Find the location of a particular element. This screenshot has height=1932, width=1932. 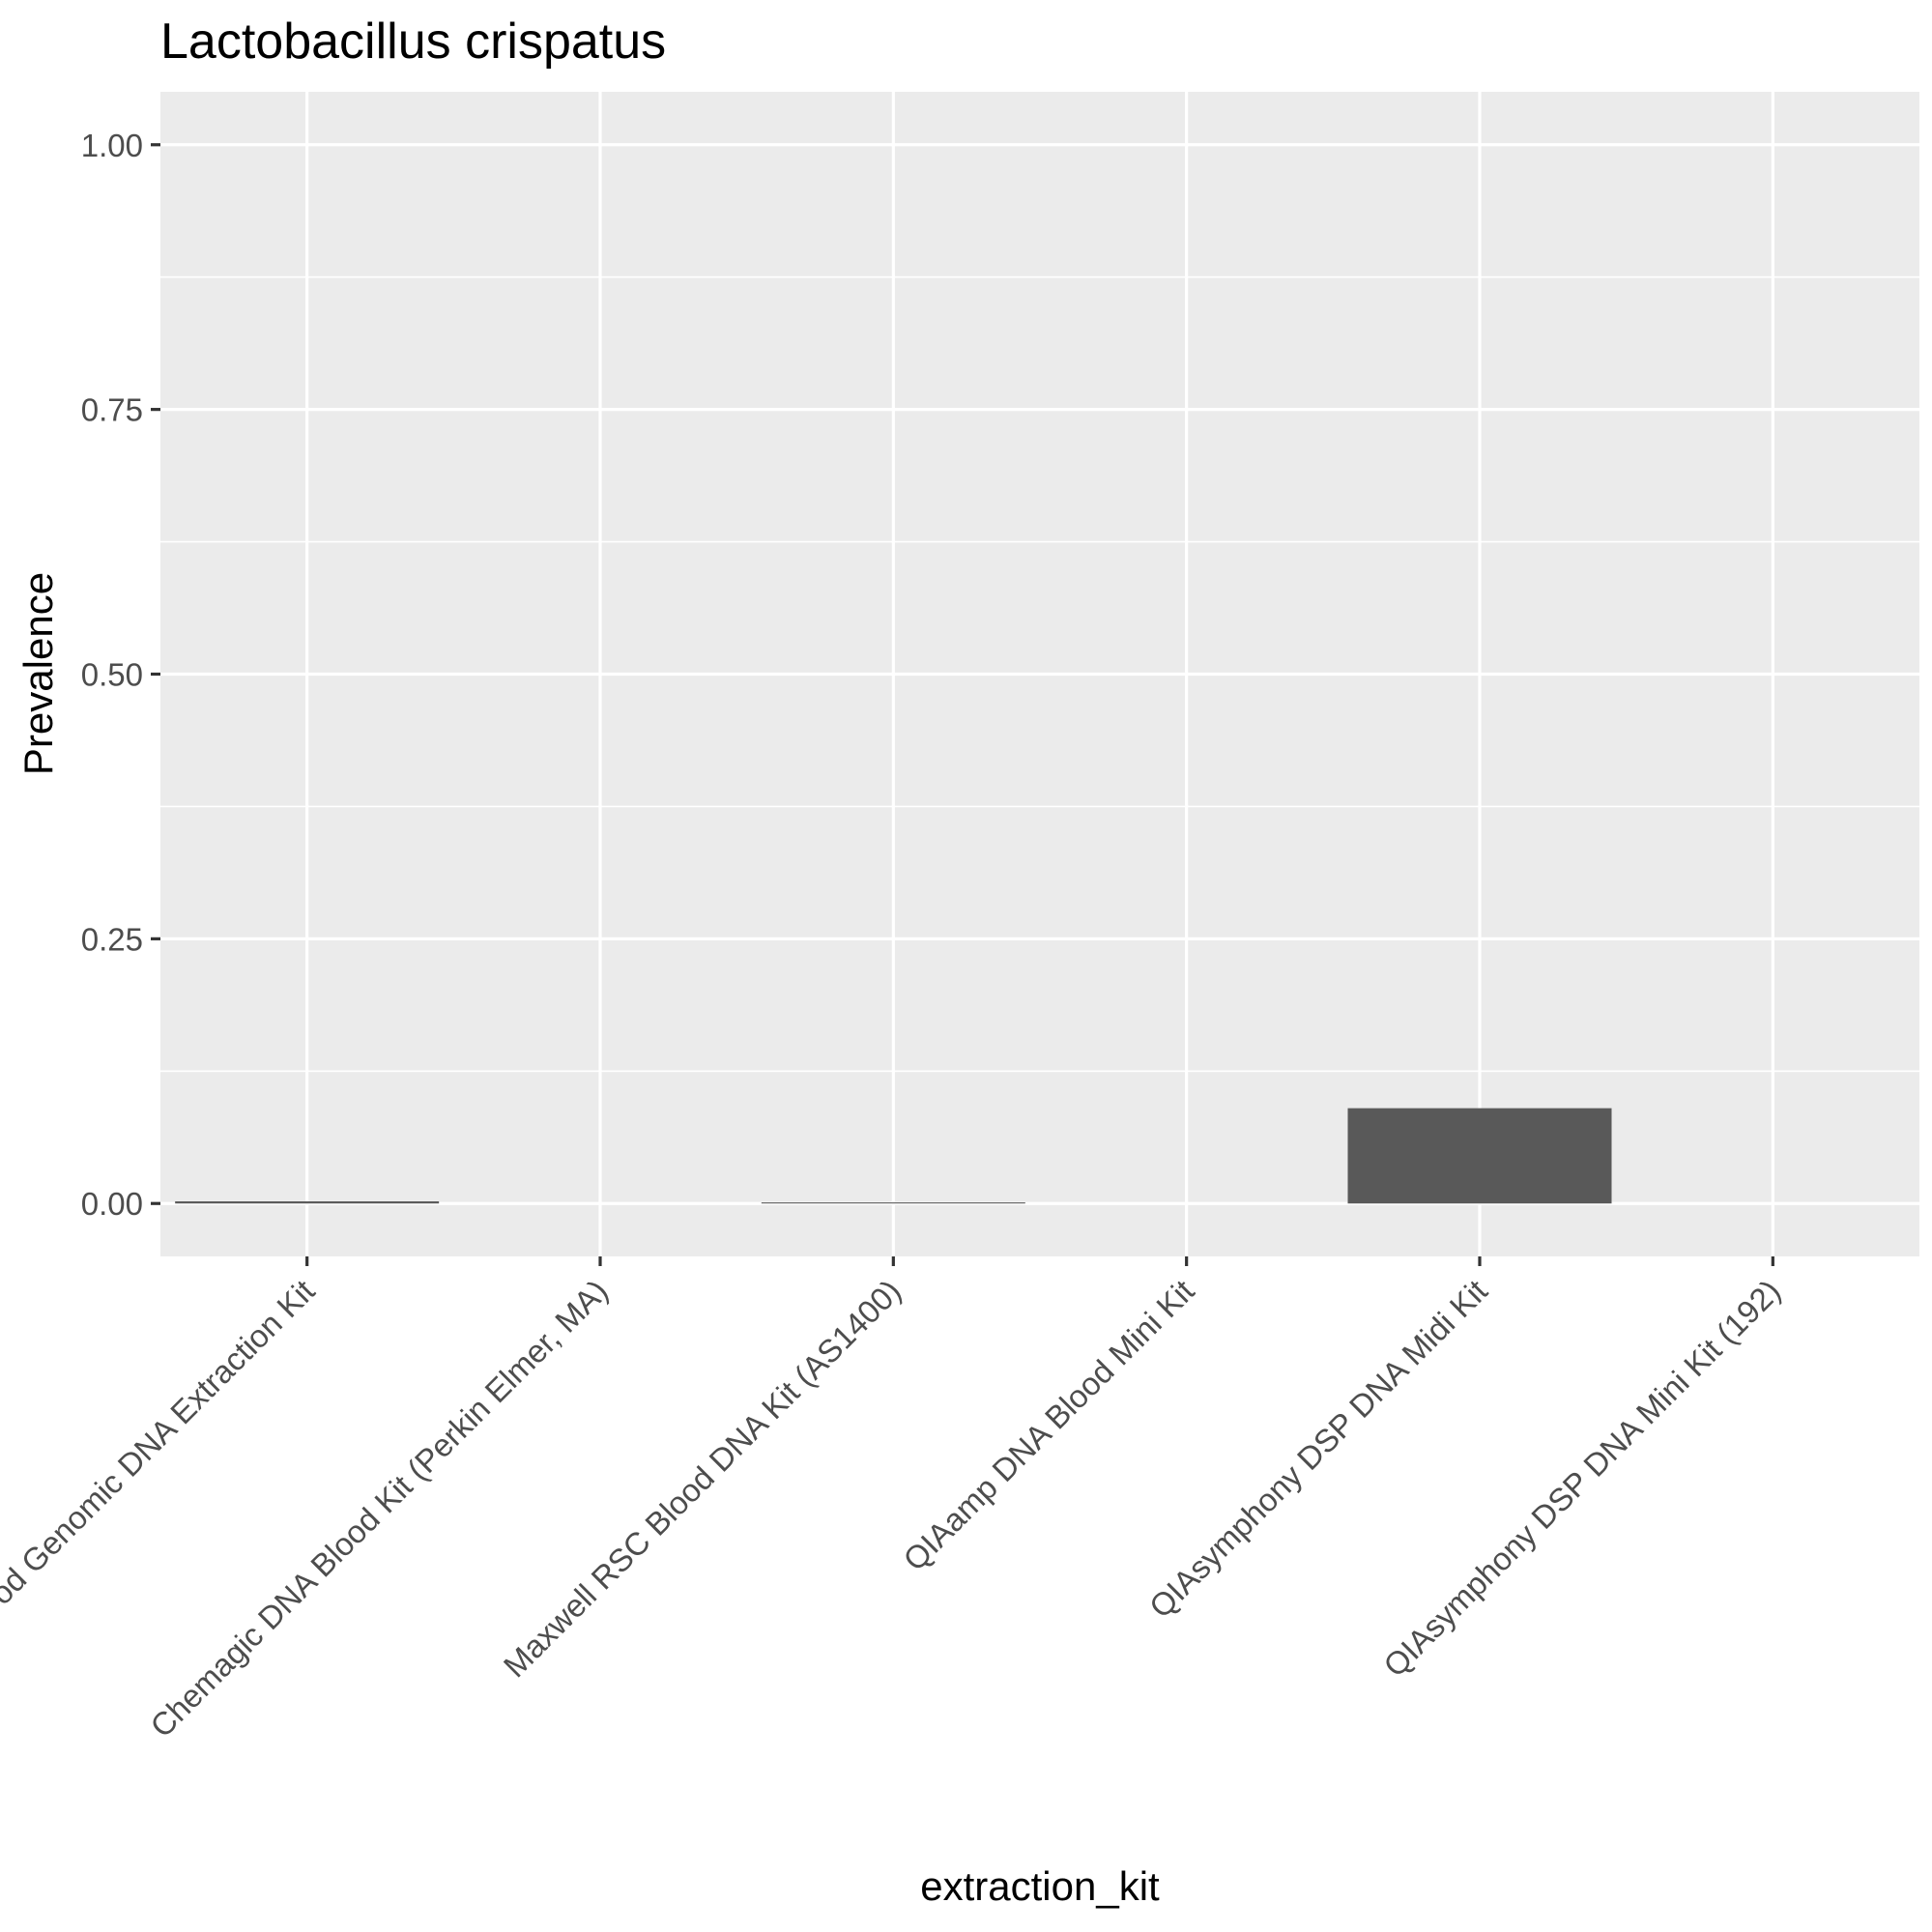

y-tick-label: 0.25 is located at coordinates (112, 939).